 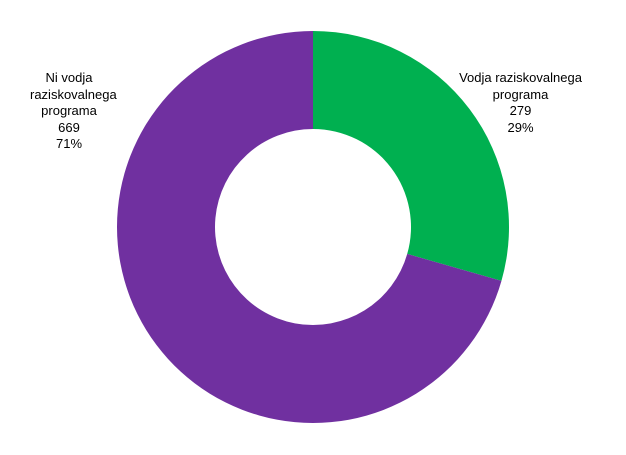 What do you see at coordinates (520, 127) in the screenshot?
I see `percent-label: 29%` at bounding box center [520, 127].